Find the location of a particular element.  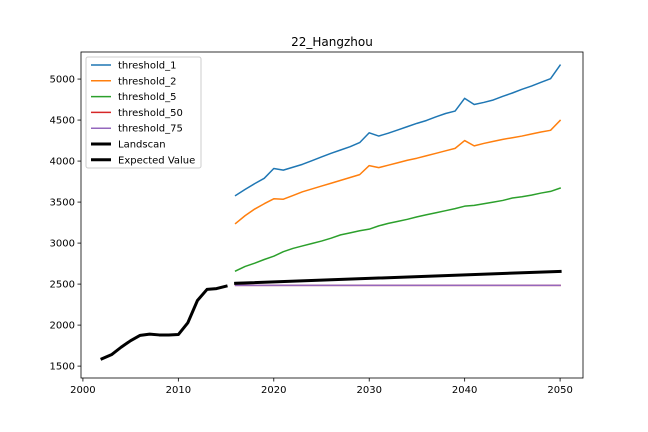

chart-title: 22_Hangzhou is located at coordinates (332, 42).